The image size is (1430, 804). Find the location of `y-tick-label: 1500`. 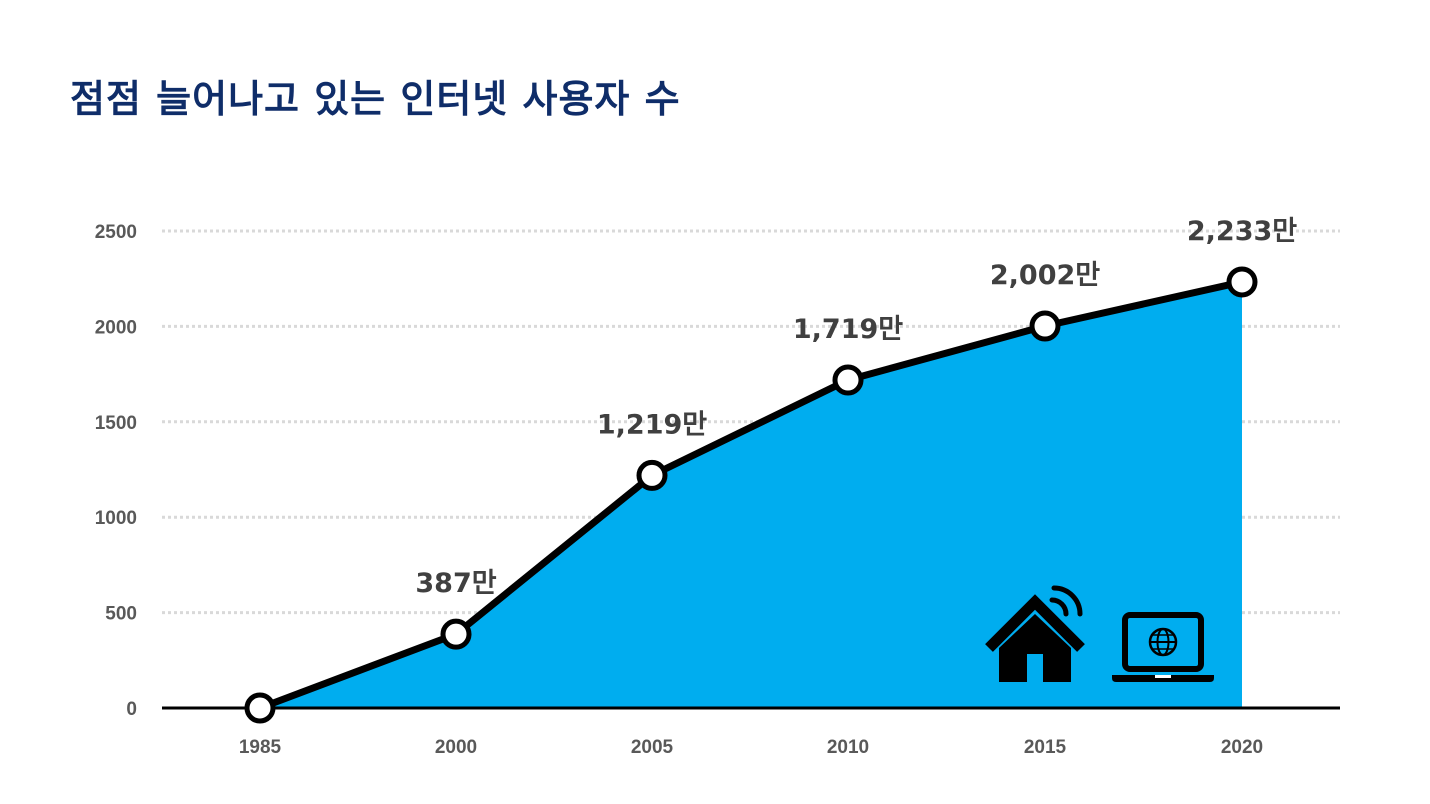

y-tick-label: 1500 is located at coordinates (116, 423).